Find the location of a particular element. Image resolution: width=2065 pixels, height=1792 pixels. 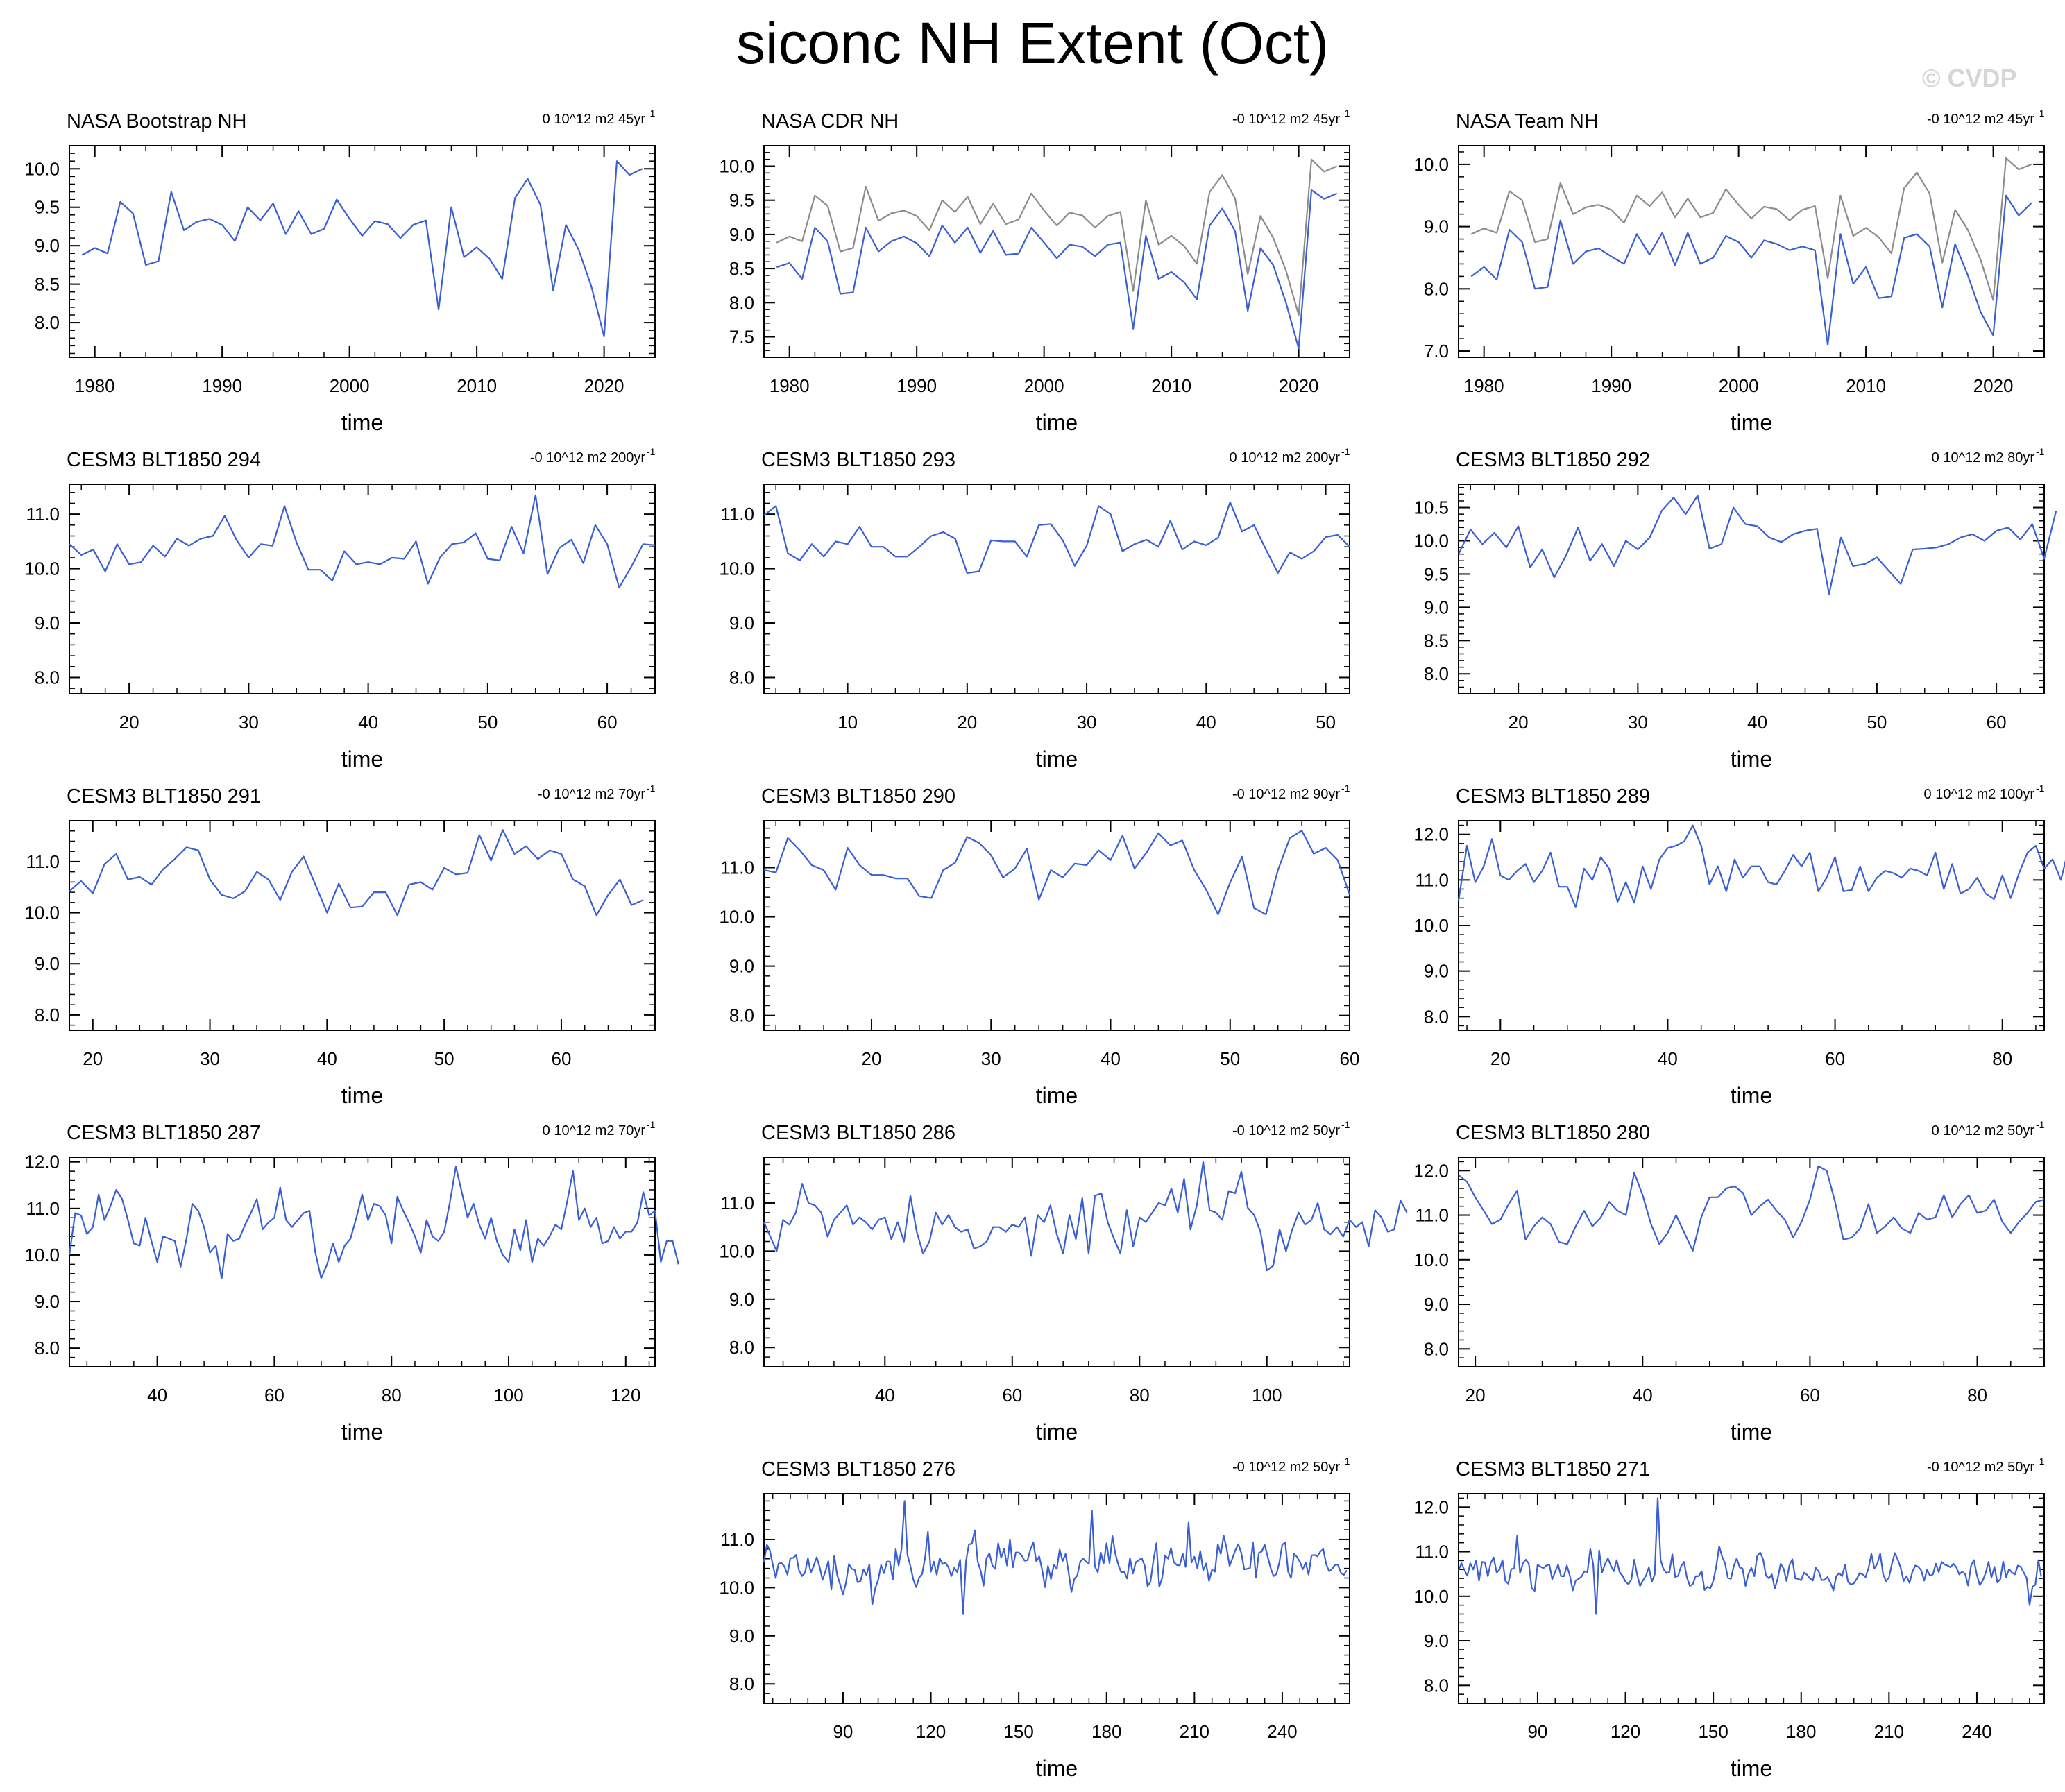

trend-label: -0 10^12 m2 45yr is located at coordinates (1980, 119).